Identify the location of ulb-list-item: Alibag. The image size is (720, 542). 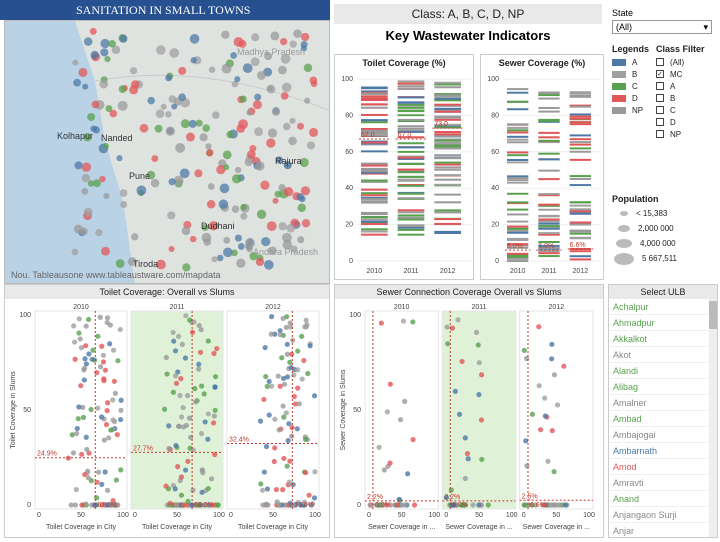
(663, 387).